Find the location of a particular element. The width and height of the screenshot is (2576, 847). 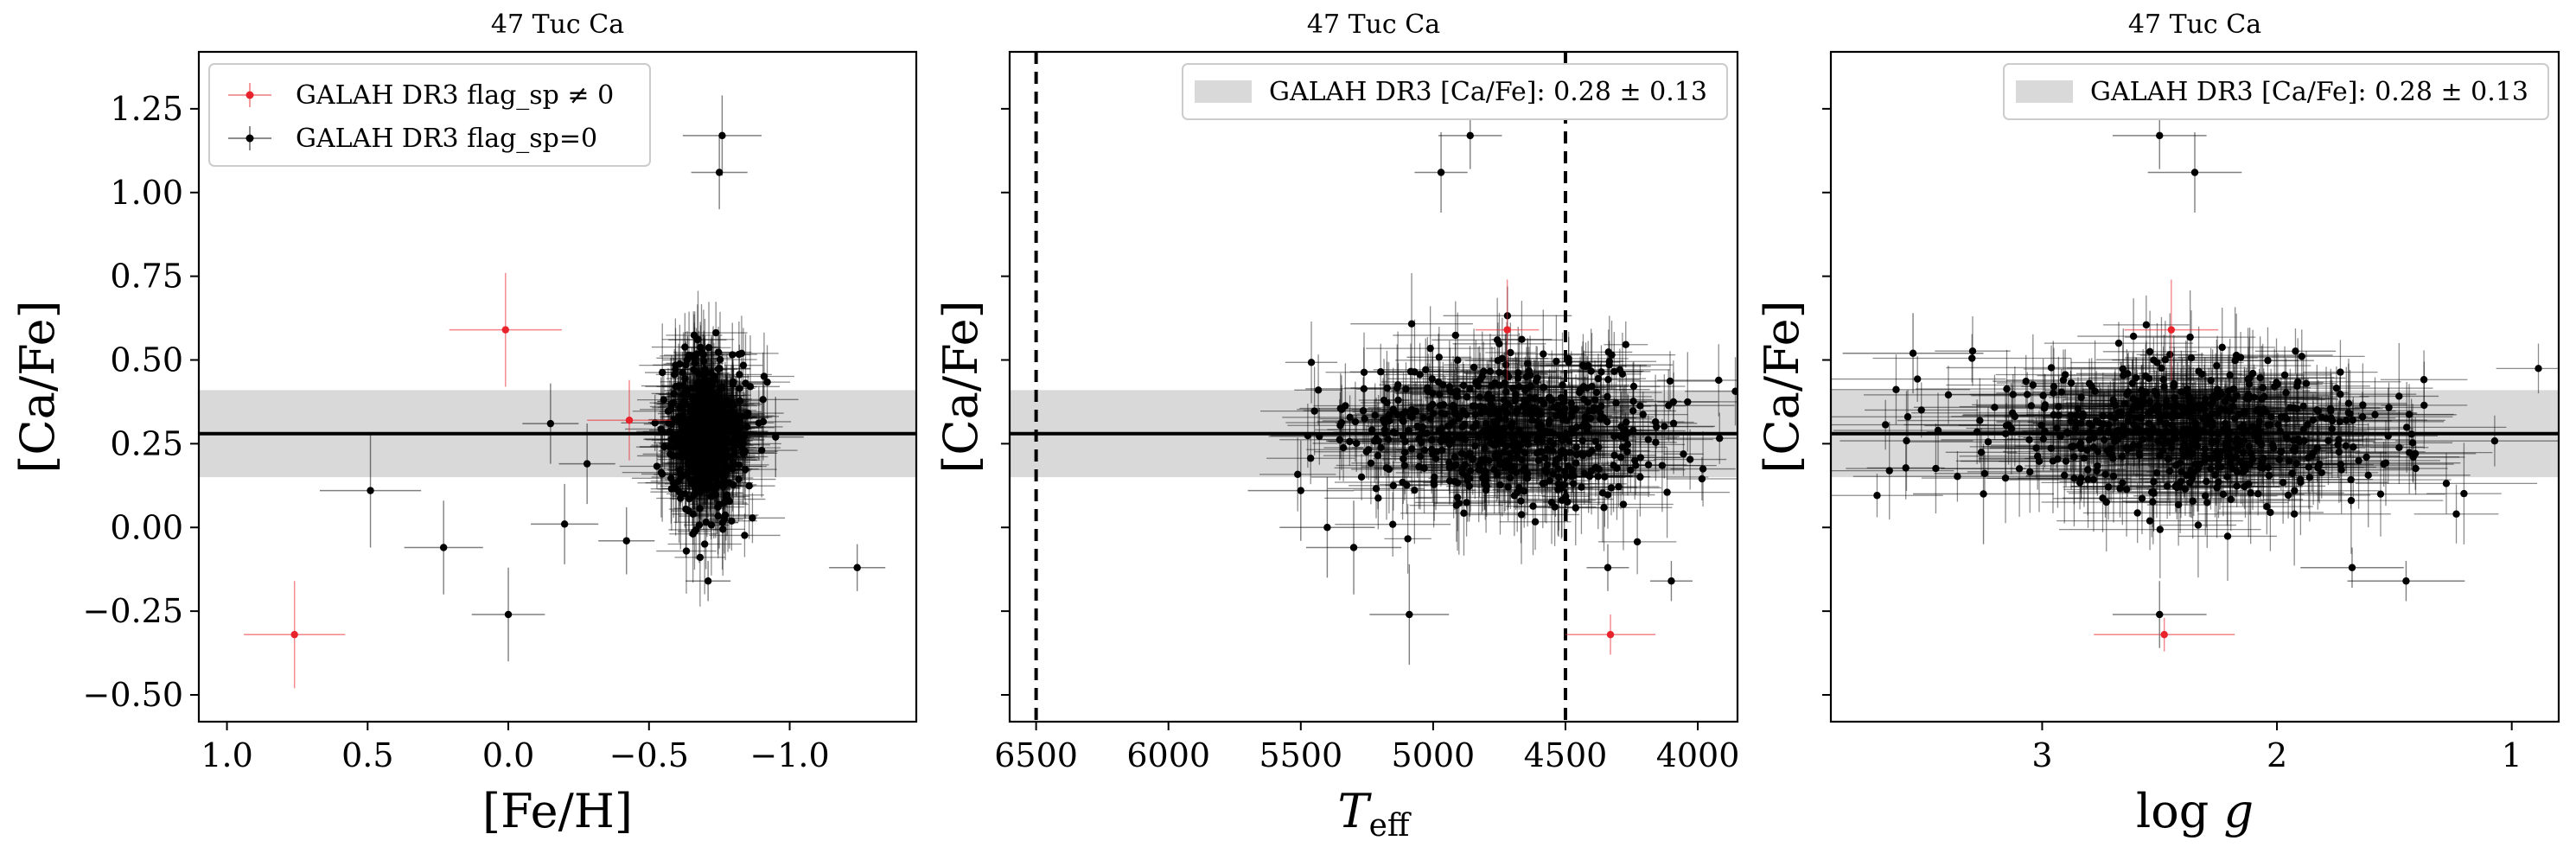

y-tick-label: 0.75 is located at coordinates (146, 277).